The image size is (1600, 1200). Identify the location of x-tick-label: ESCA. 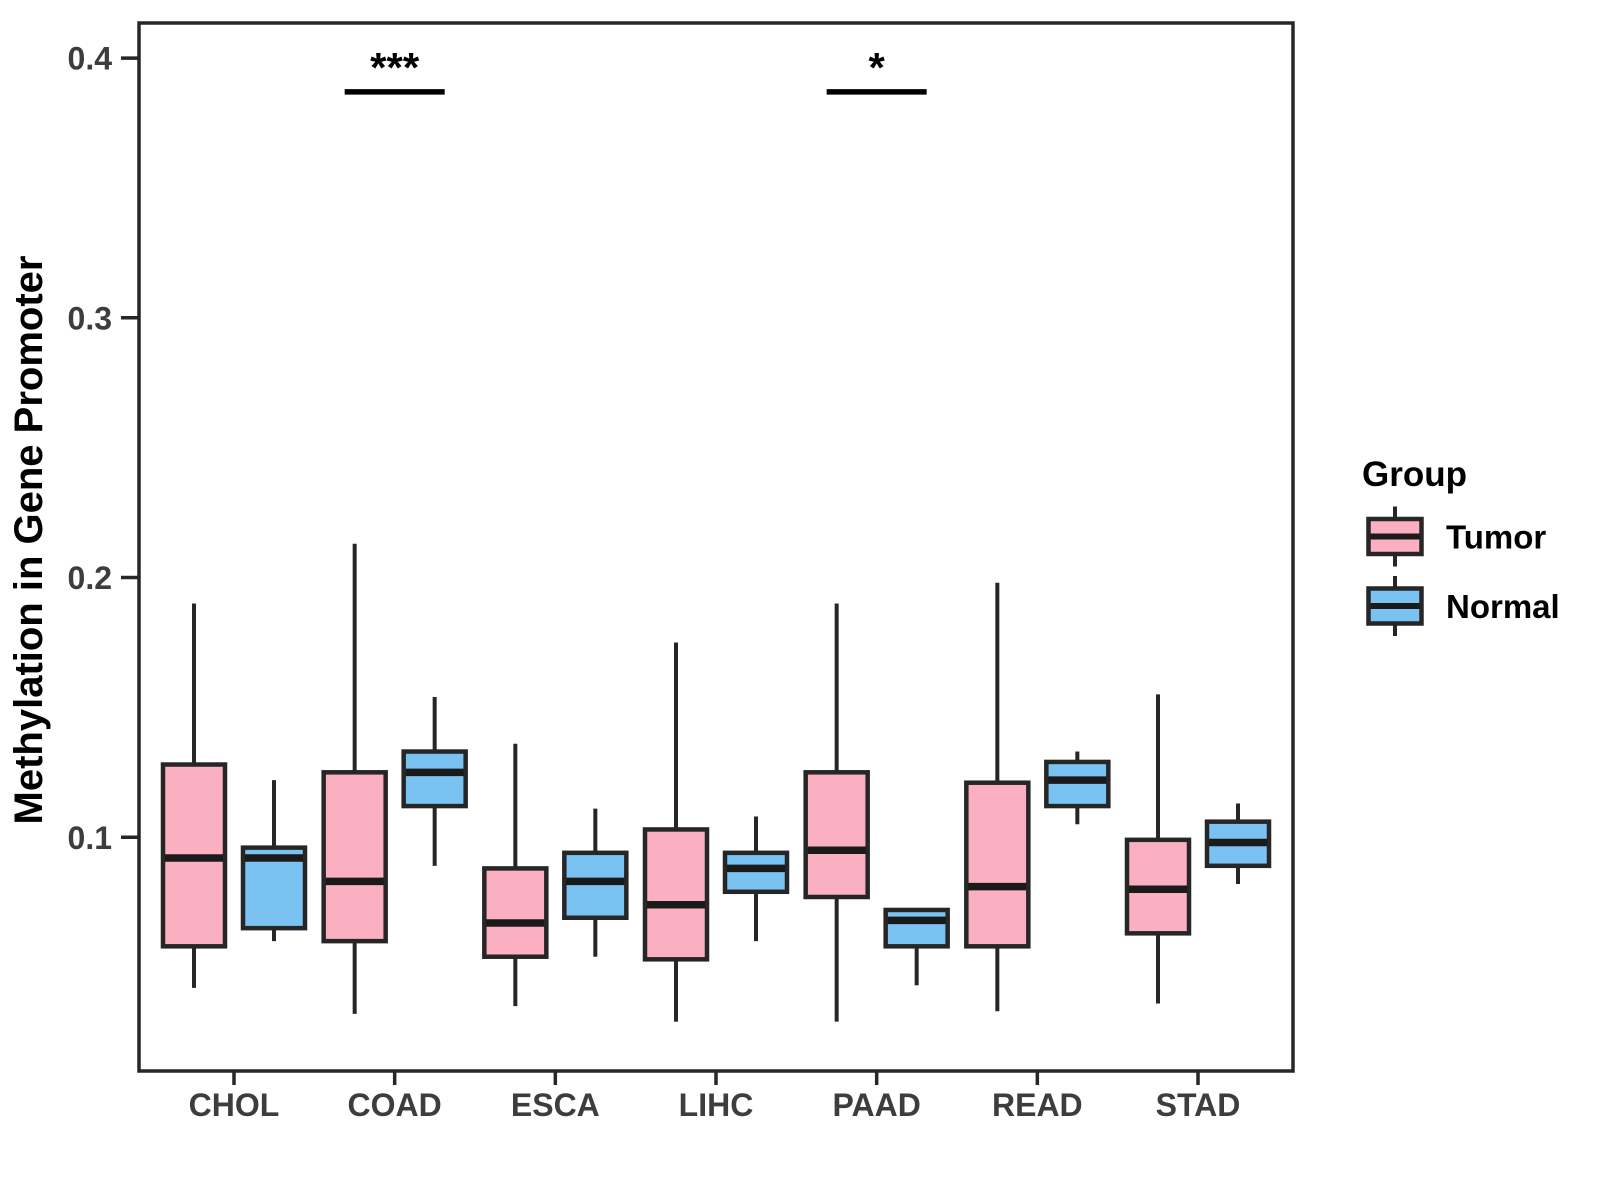
(555, 1105).